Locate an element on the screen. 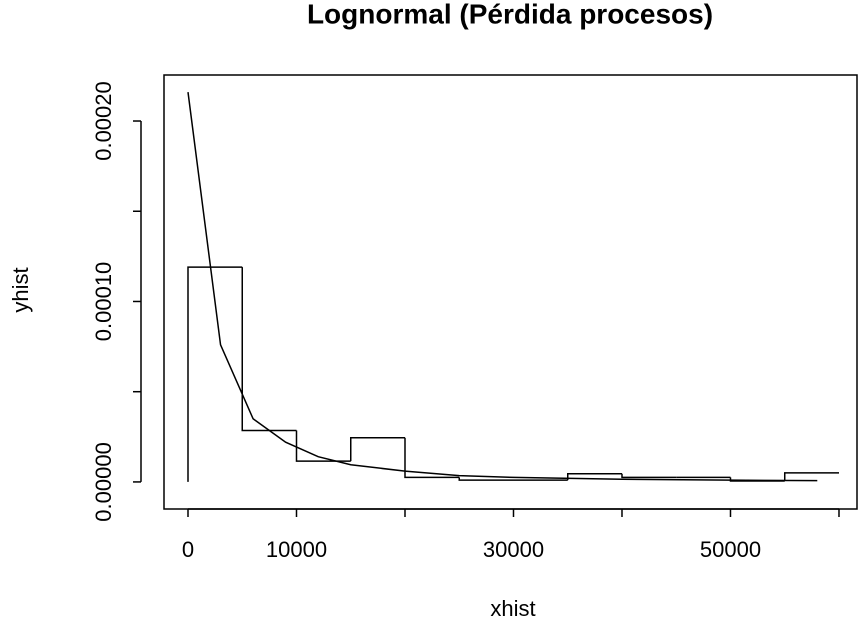  y-tick-label: 0.00020 is located at coordinates (103, 121).